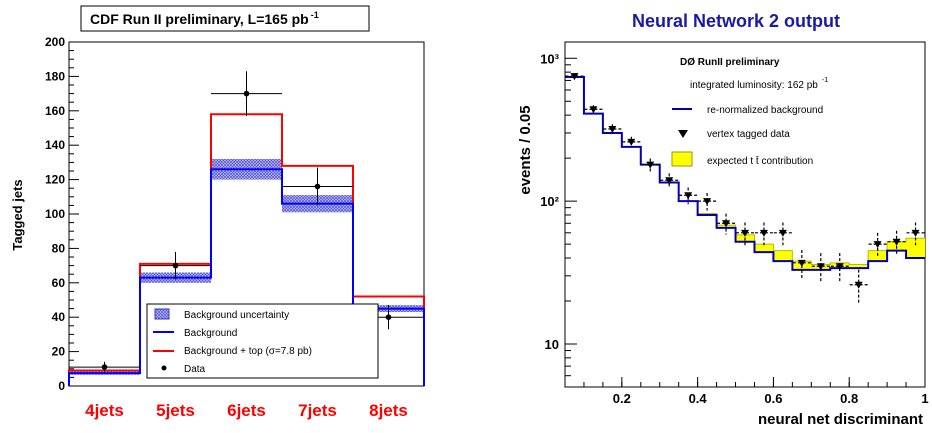 This screenshot has height=433, width=932. Describe the element at coordinates (730, 62) in the screenshot. I see `d0-experiment-label: DØ RunII preliminary` at that location.